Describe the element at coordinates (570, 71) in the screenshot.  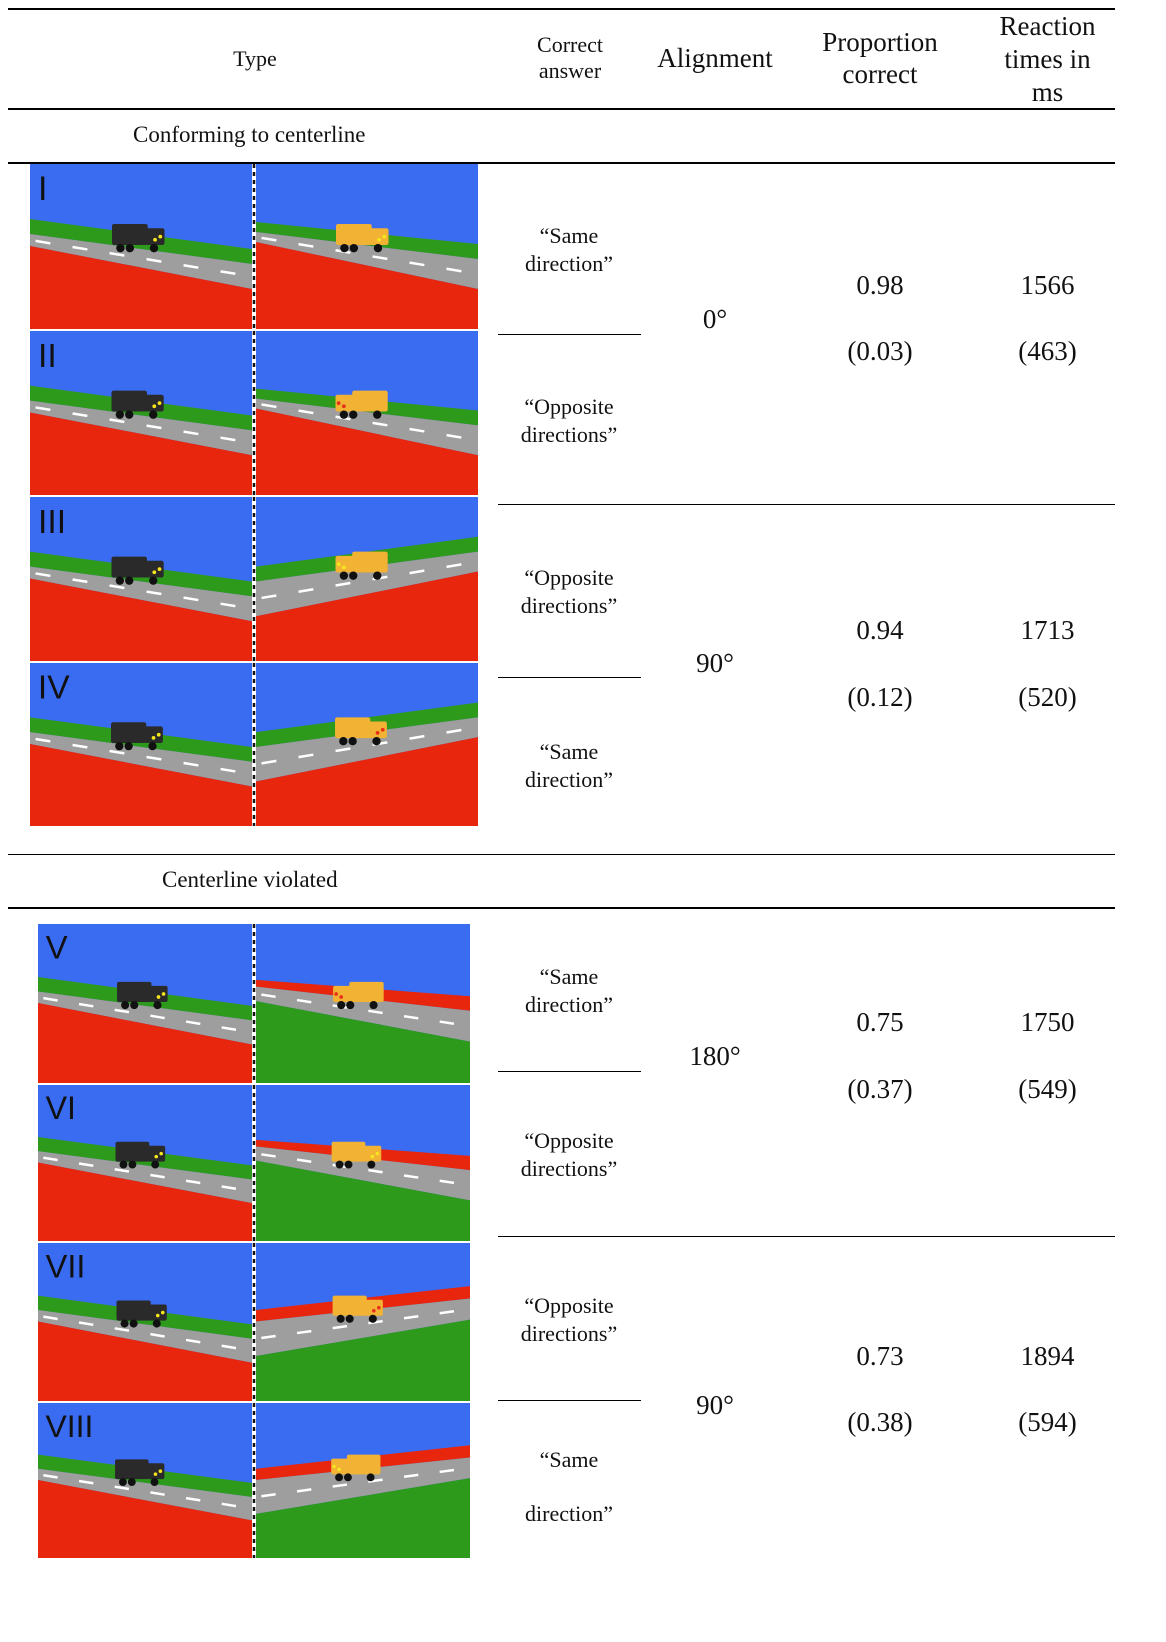
I see `header-correct-answer-line2: answer` at that location.